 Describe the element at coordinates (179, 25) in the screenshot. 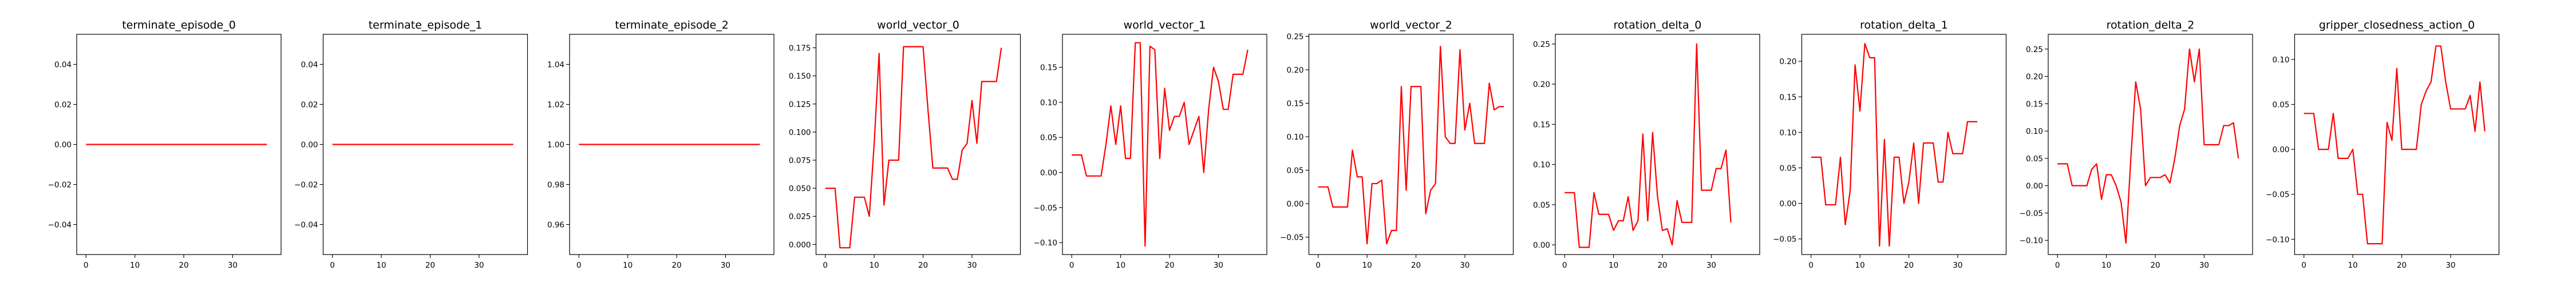

I see `subplot-title: terminate_episode_0` at that location.